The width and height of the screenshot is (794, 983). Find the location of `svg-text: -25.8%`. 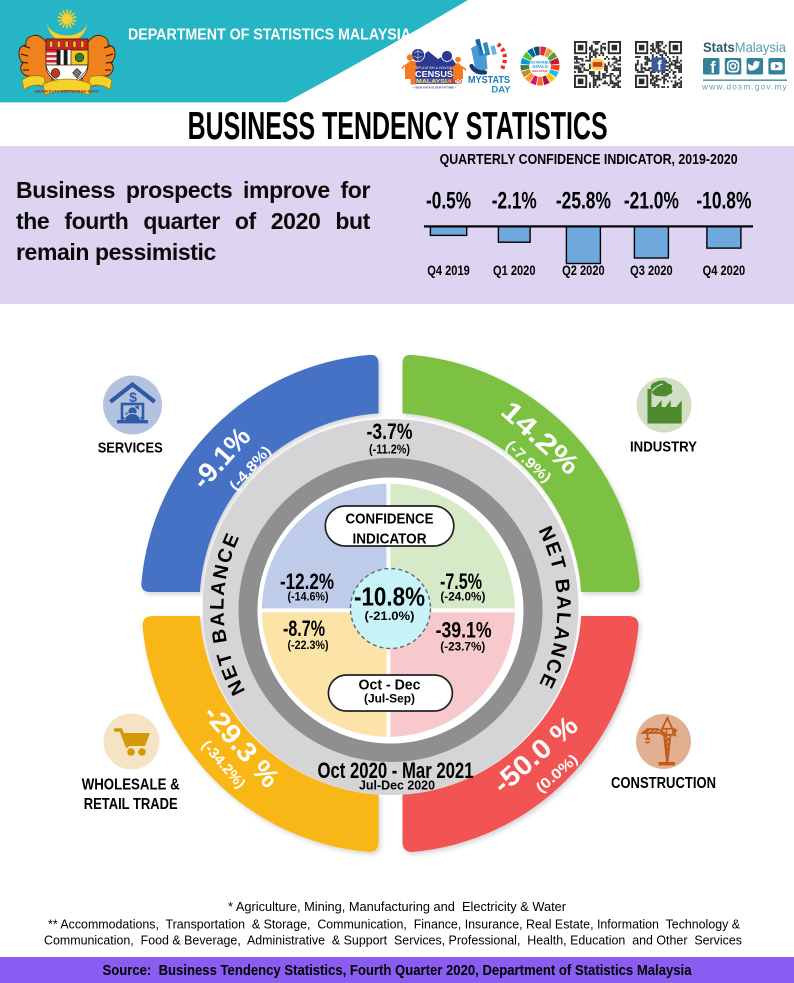

svg-text: -25.8% is located at coordinates (583, 201).